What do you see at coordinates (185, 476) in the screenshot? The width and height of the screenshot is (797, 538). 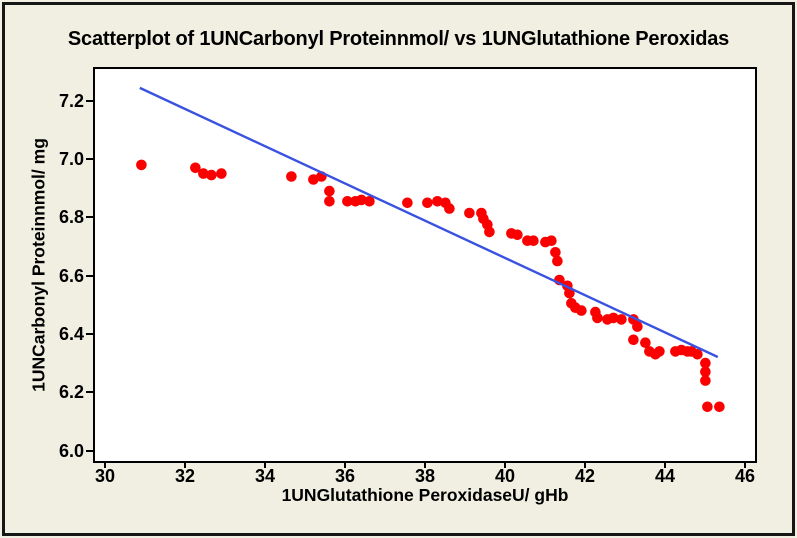 I see `x-tick-label: 32` at bounding box center [185, 476].